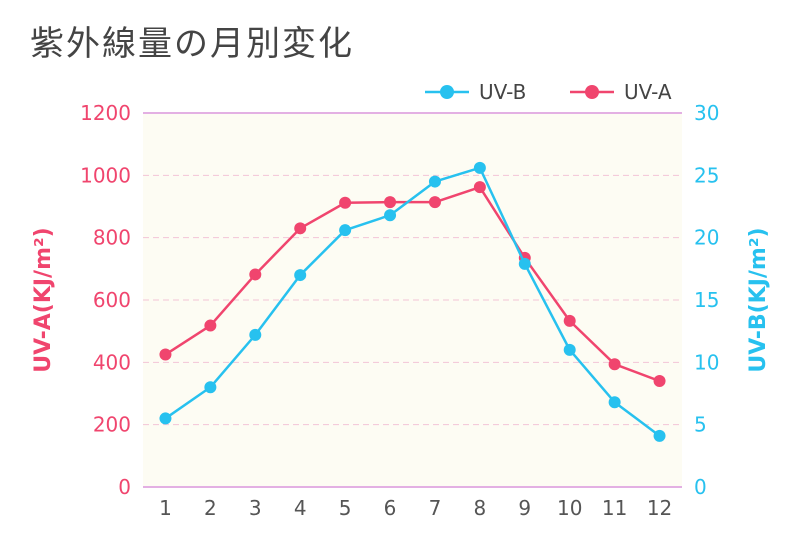 This screenshot has width=800, height=538. I want to click on right-axis-label: UV-B(KJ/m²), so click(758, 299).